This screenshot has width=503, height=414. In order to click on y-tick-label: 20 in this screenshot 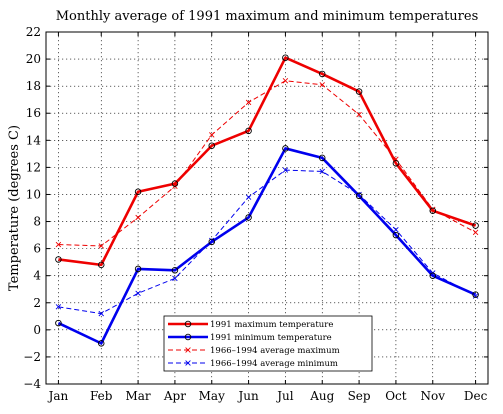, I will do `click(33, 59)`.